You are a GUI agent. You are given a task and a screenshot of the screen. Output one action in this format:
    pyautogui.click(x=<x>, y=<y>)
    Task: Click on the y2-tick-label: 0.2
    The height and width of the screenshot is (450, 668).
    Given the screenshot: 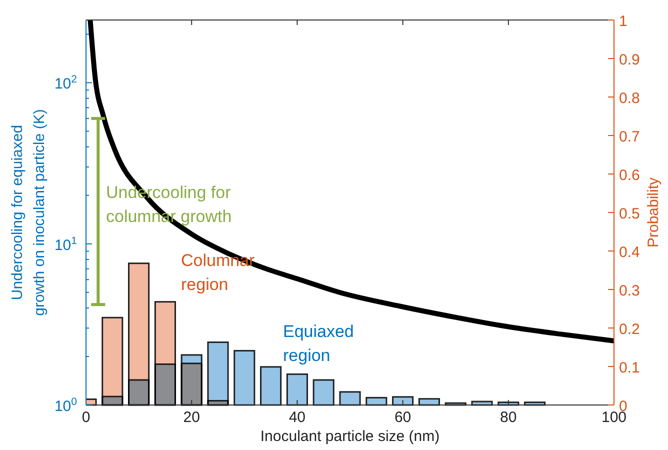 What is the action you would take?
    pyautogui.click(x=629, y=329)
    